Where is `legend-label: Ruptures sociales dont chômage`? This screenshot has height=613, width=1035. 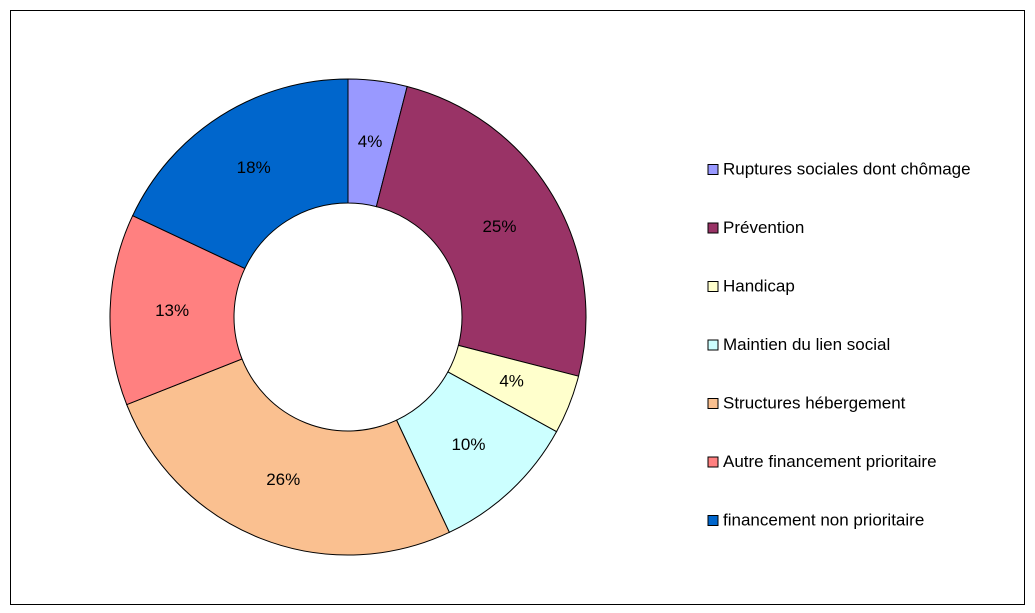
legend-label: Ruptures sociales dont chômage is located at coordinates (847, 168).